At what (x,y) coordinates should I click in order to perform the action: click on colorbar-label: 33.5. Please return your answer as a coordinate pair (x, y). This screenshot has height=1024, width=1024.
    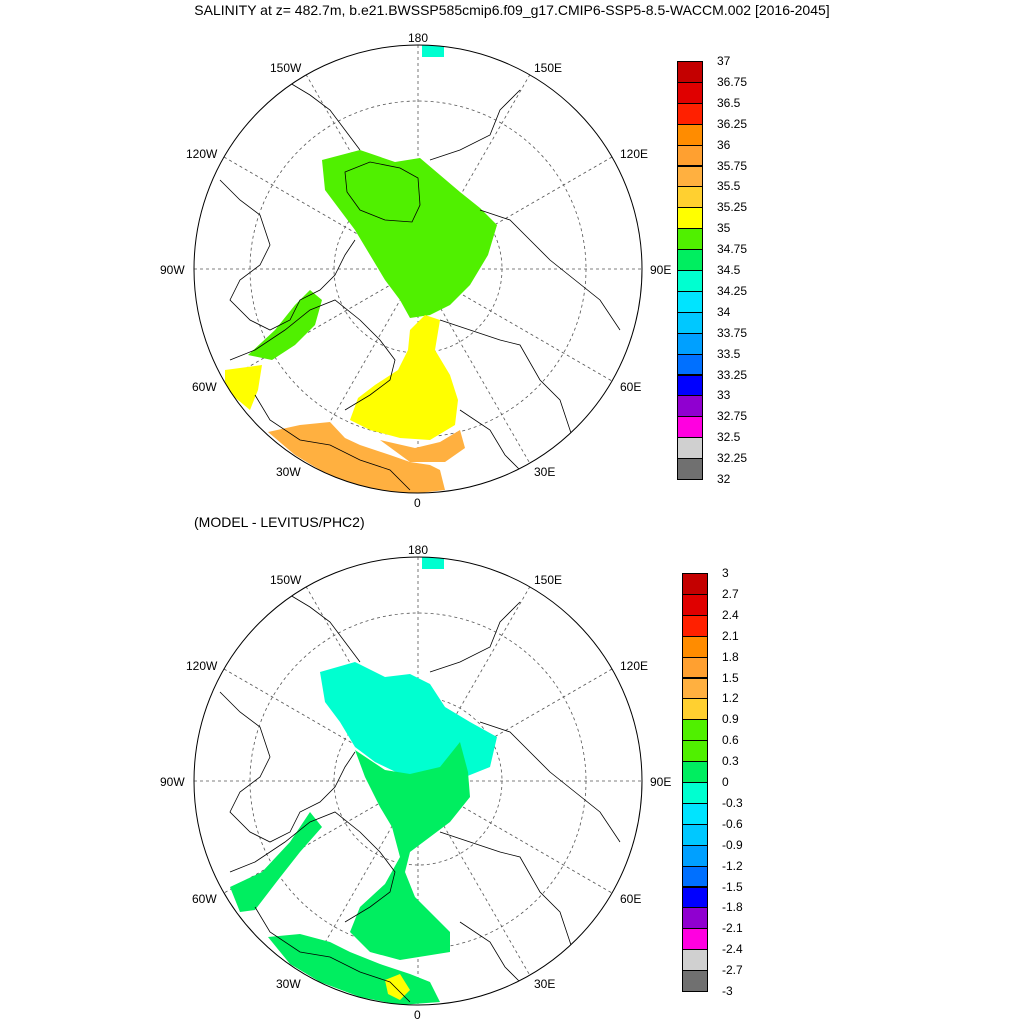
    Looking at the image, I should click on (729, 353).